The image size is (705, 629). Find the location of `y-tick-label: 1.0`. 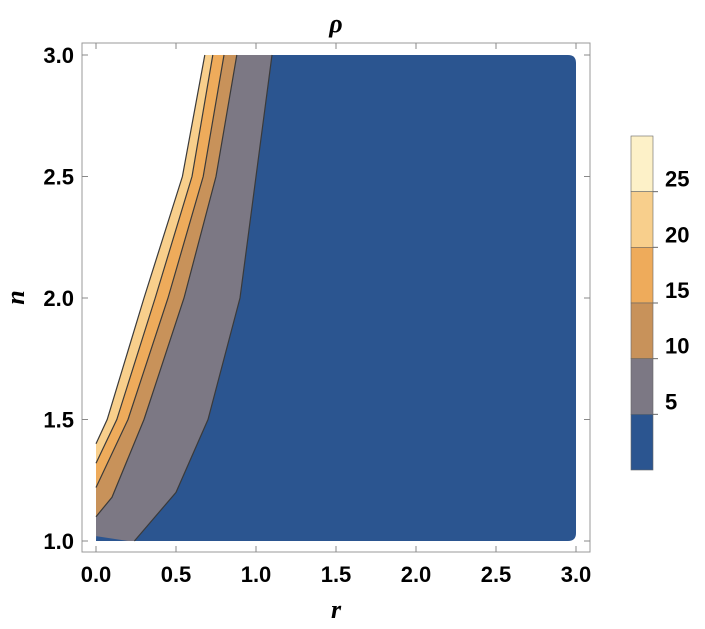

y-tick-label: 1.0 is located at coordinates (58, 541).